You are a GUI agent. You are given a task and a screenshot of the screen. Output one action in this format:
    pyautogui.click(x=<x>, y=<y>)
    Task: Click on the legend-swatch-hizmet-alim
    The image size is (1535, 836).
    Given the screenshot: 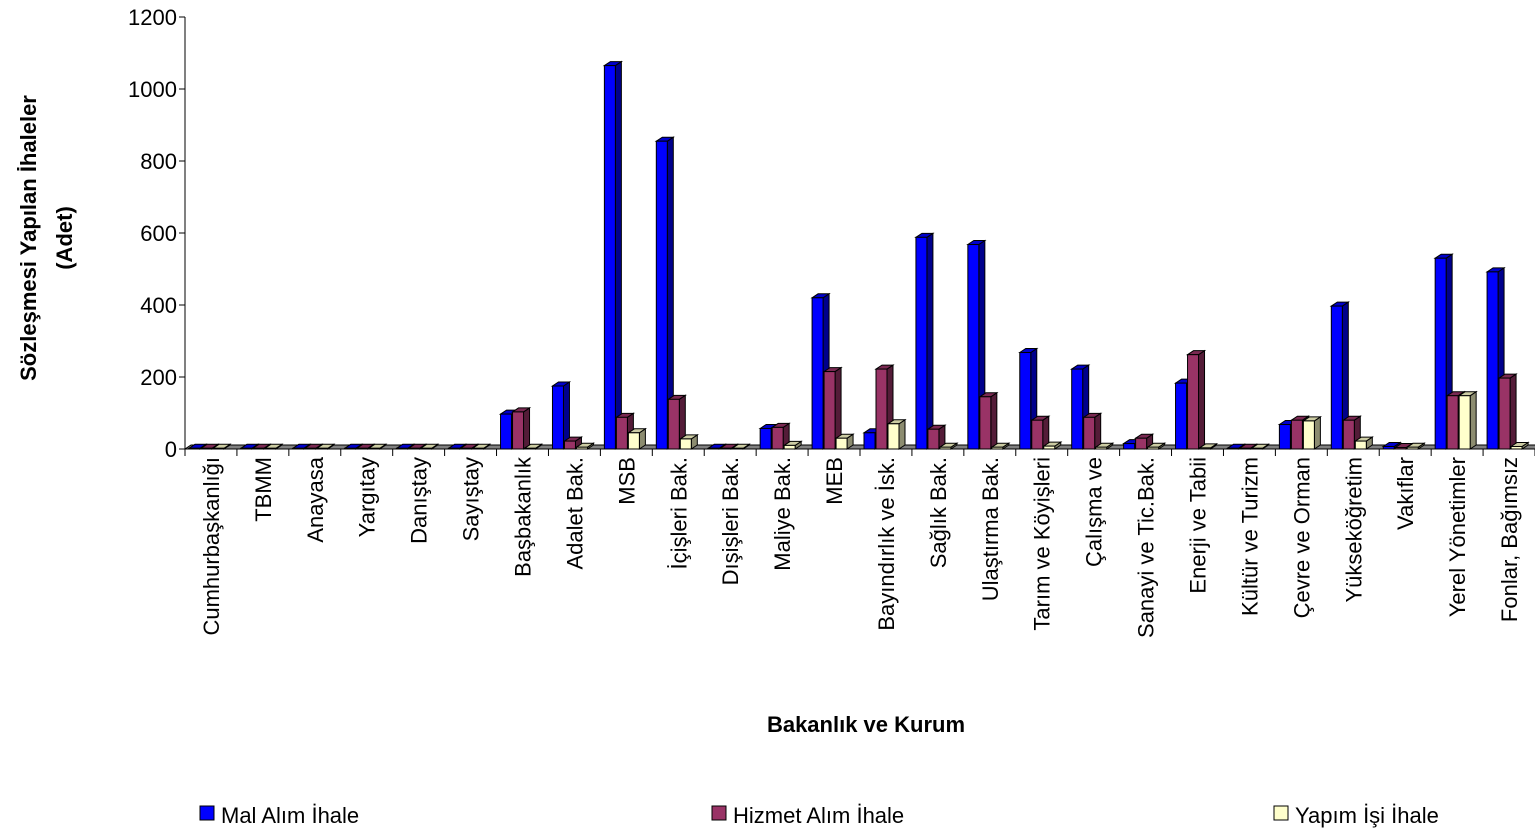 What is the action you would take?
    pyautogui.click(x=719, y=813)
    